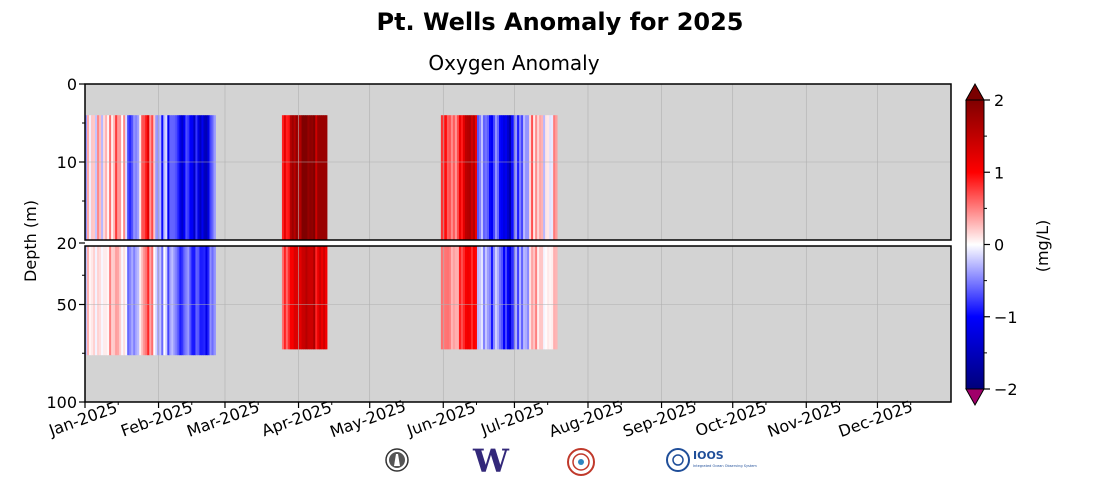 This screenshot has height=480, width=1120. Describe the element at coordinates (513, 63) in the screenshot. I see `chart-subtitle: Oxygen Anomaly` at that location.